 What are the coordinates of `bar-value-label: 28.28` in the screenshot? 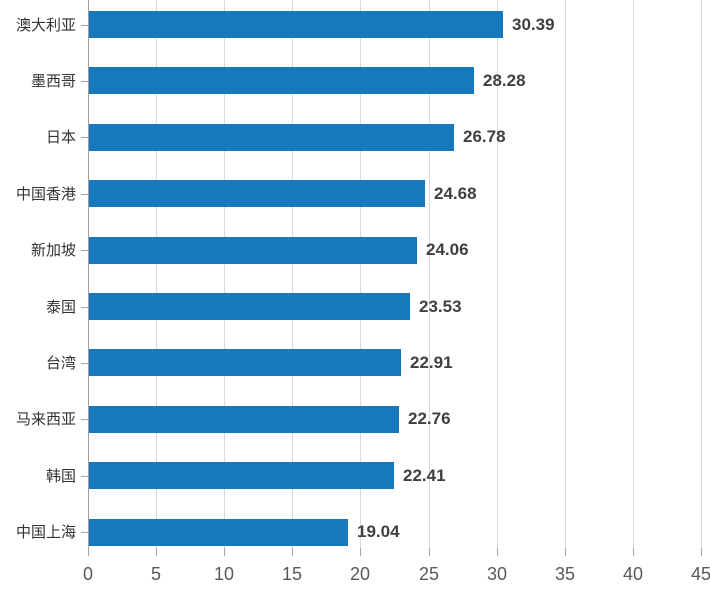 It's located at (504, 80).